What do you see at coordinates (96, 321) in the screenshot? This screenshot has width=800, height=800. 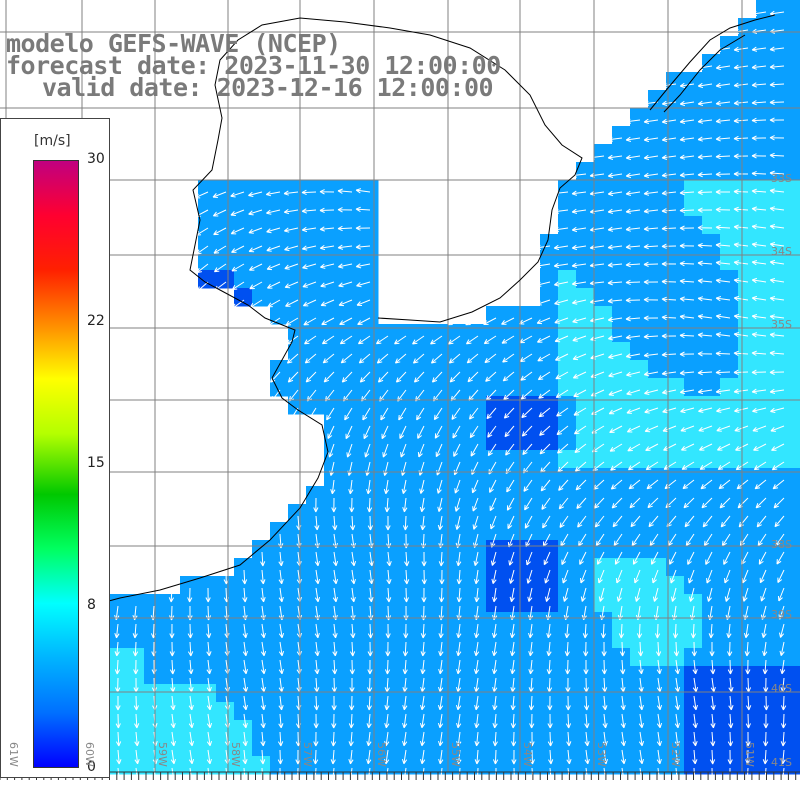 I see `colorbar-tick-label: 22` at bounding box center [96, 321].